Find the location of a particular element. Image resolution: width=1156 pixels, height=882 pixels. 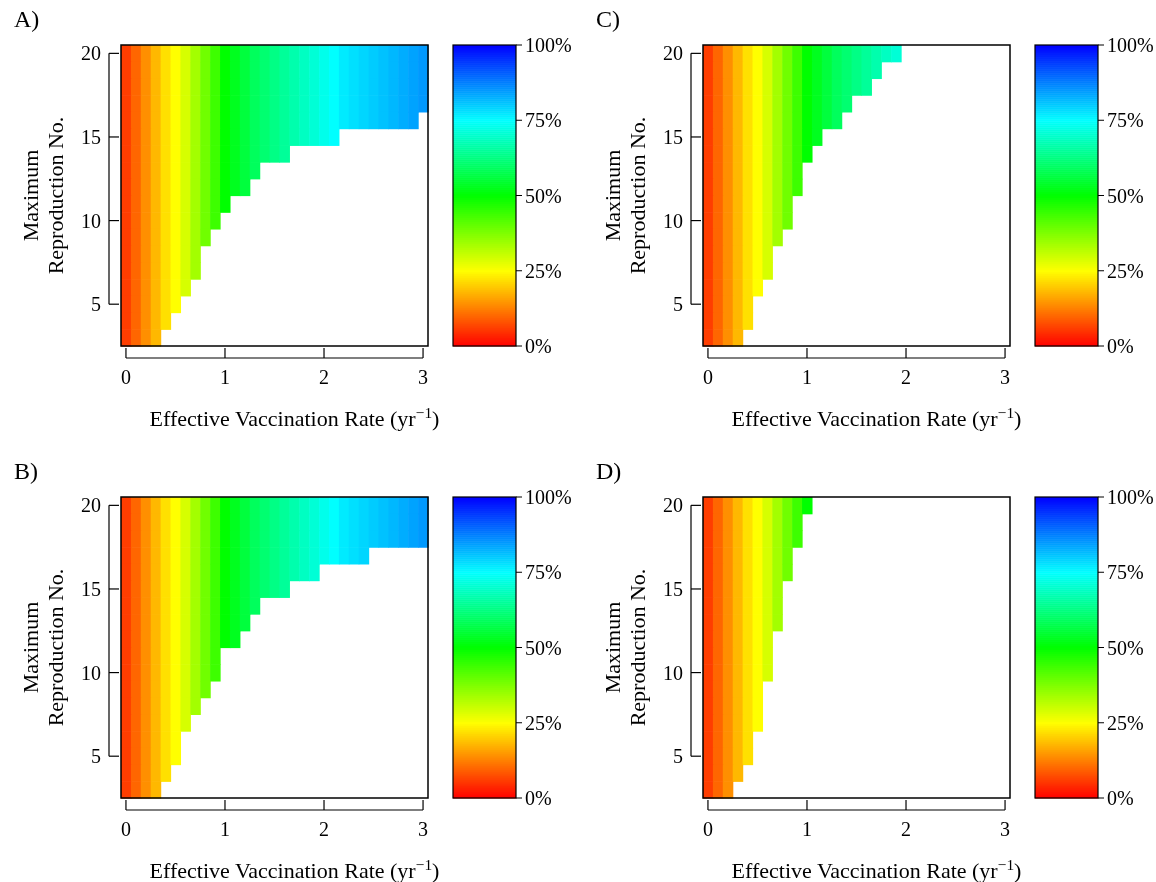

chart-title: A) is located at coordinates (27, 19).